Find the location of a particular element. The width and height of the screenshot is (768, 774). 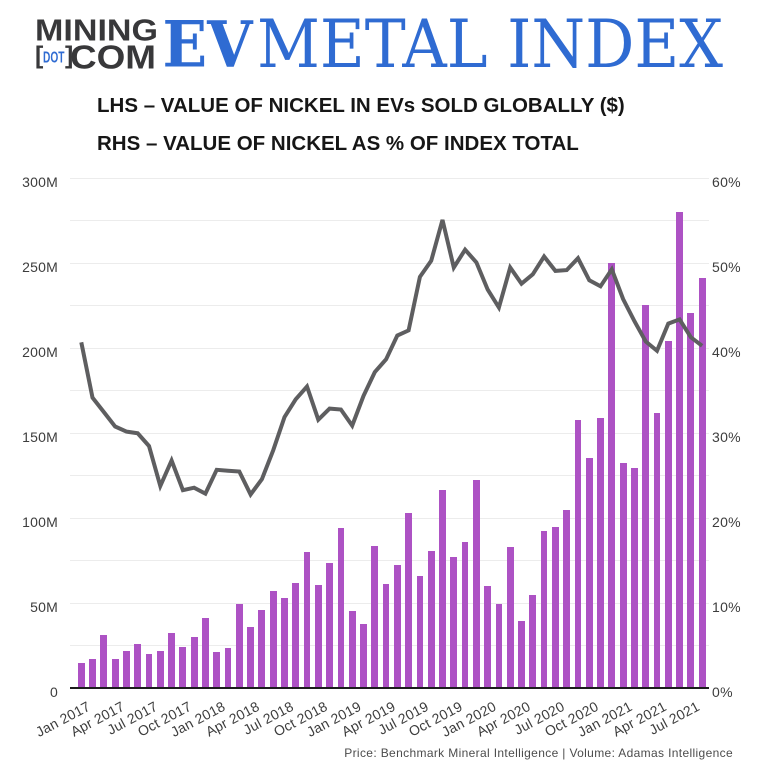

bar-Dec 2017 is located at coordinates (205, 653).